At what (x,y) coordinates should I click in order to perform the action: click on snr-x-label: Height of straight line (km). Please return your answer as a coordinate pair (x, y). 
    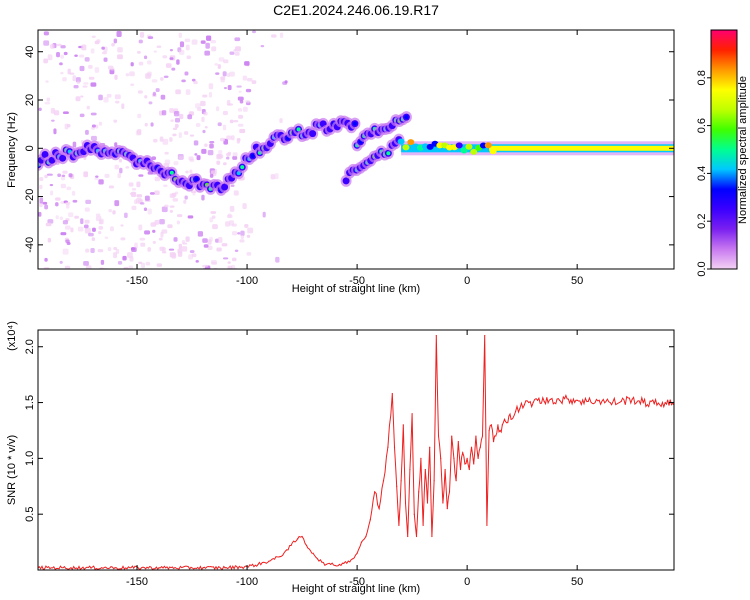
    Looking at the image, I should click on (356, 589).